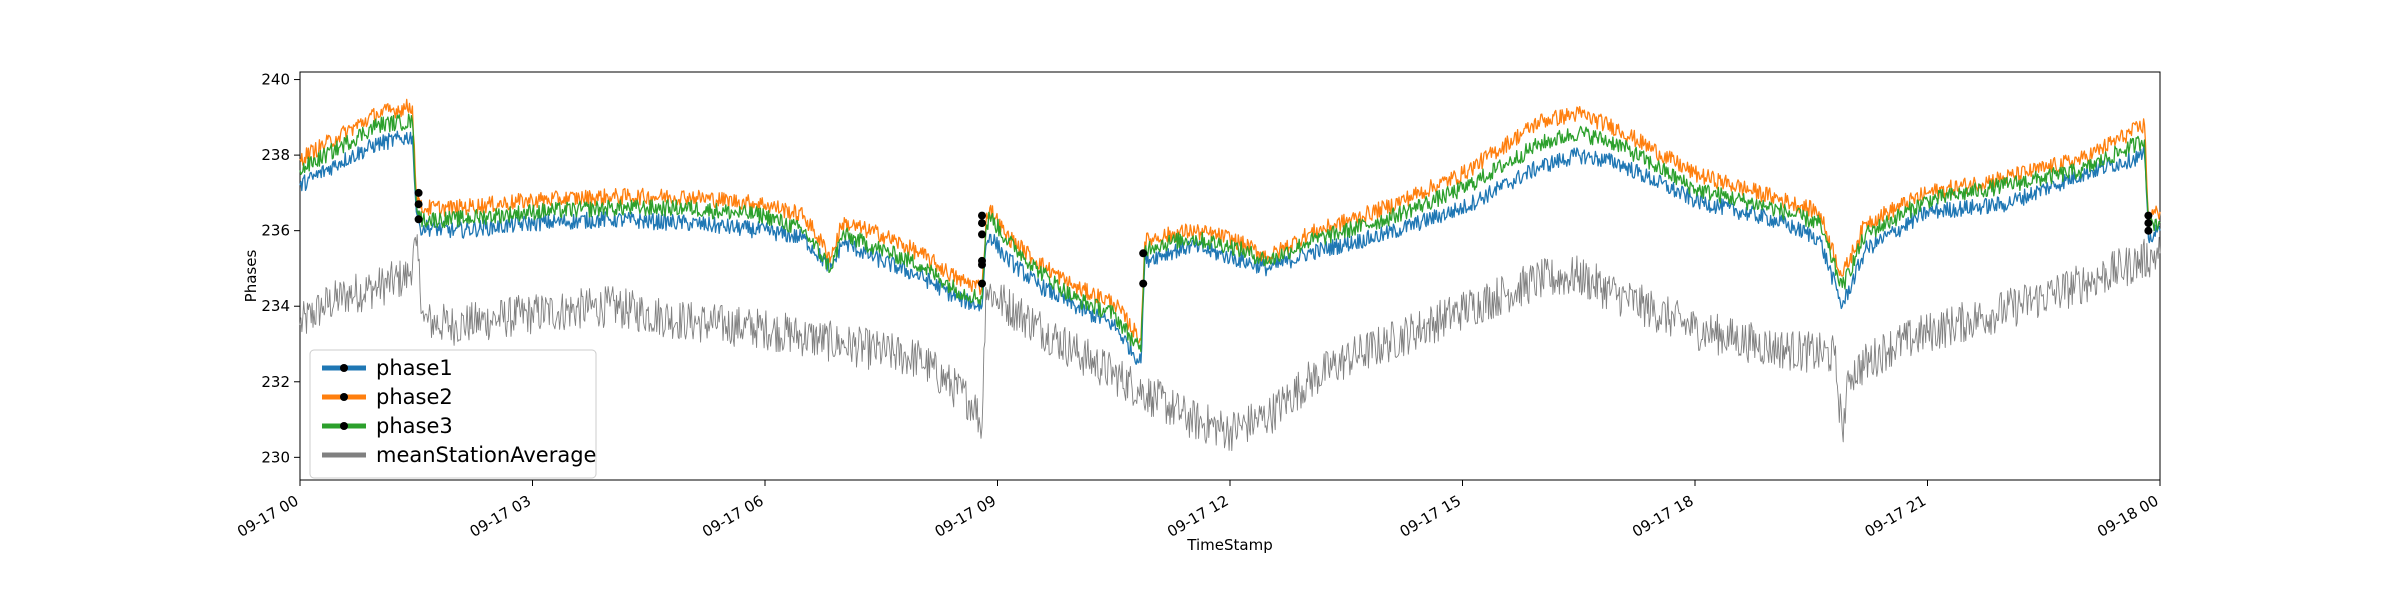 This screenshot has width=2400, height=600. I want to click on legend-box, so click(453, 414).